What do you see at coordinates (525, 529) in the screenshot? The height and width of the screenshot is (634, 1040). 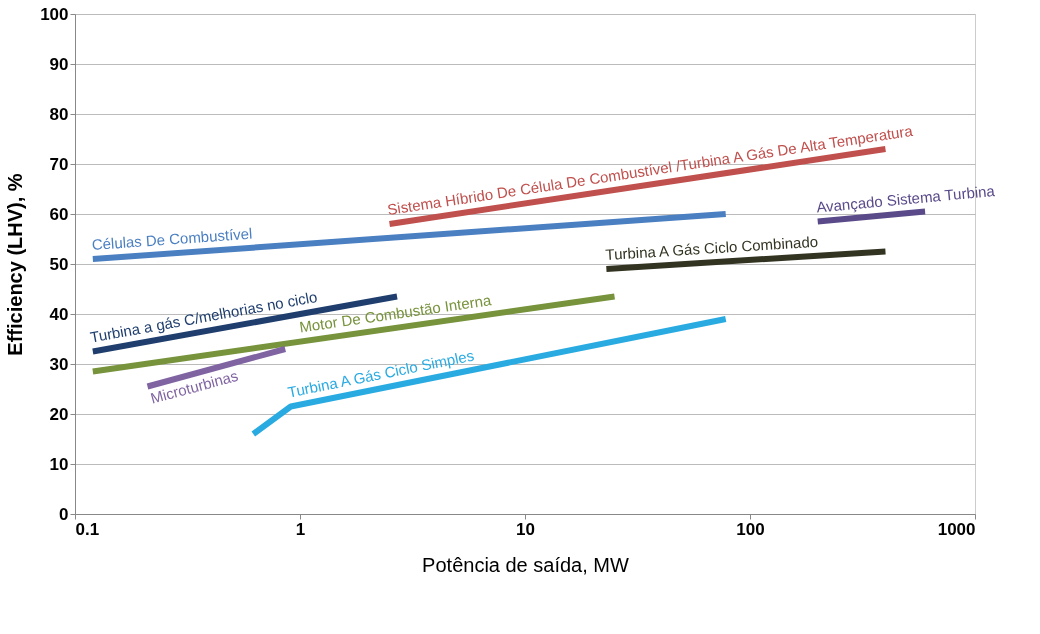 I see `x-tick-label: 10` at bounding box center [525, 529].